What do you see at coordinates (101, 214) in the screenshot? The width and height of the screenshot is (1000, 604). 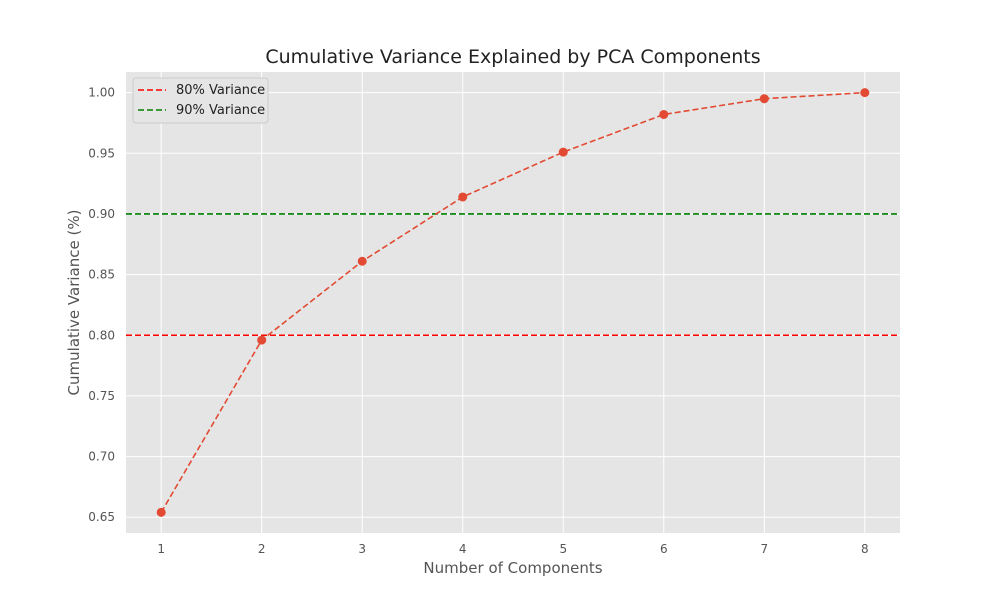 I see `y-tick-label: 0.90` at bounding box center [101, 214].